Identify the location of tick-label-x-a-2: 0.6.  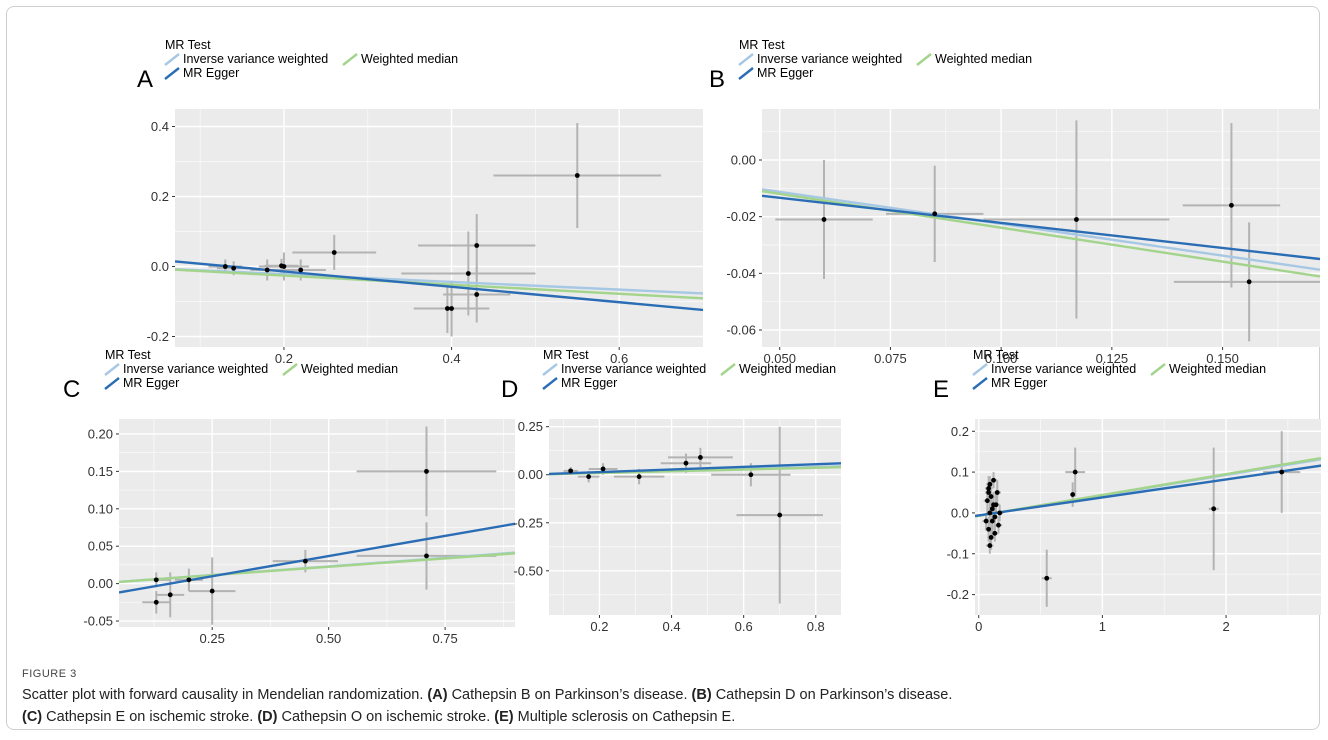
(619, 358).